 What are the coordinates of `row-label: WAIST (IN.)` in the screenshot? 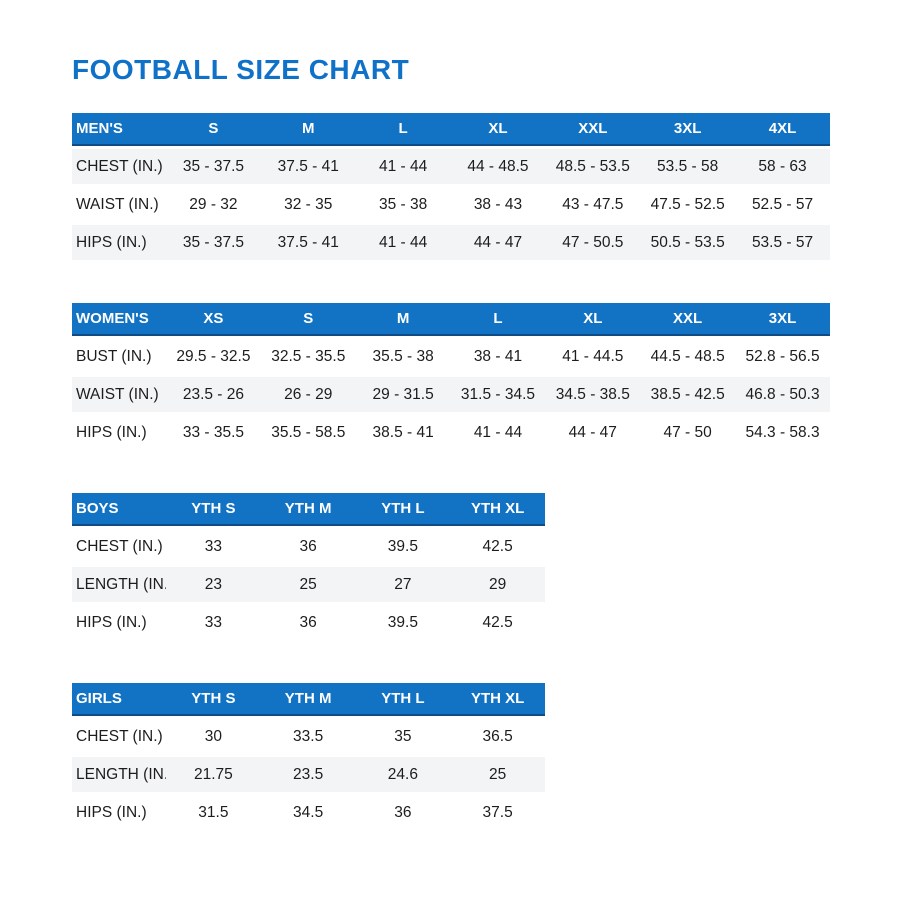 It's located at (119, 394).